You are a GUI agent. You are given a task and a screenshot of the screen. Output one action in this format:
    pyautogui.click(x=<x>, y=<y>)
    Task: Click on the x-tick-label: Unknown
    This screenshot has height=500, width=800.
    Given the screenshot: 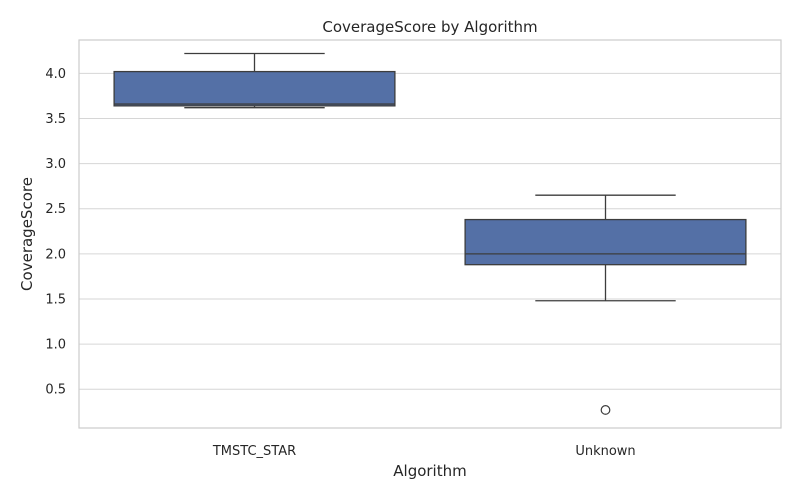 What is the action you would take?
    pyautogui.click(x=605, y=451)
    